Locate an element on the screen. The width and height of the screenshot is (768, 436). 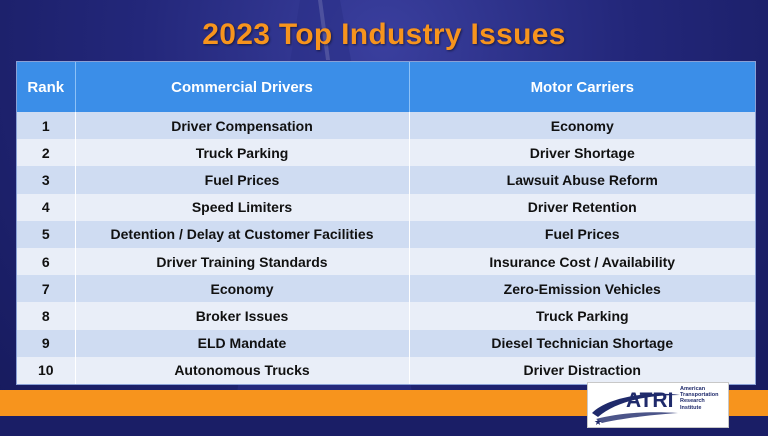
table-header-row: Rank Commercial Drivers Motor Carriers is located at coordinates (386, 87).